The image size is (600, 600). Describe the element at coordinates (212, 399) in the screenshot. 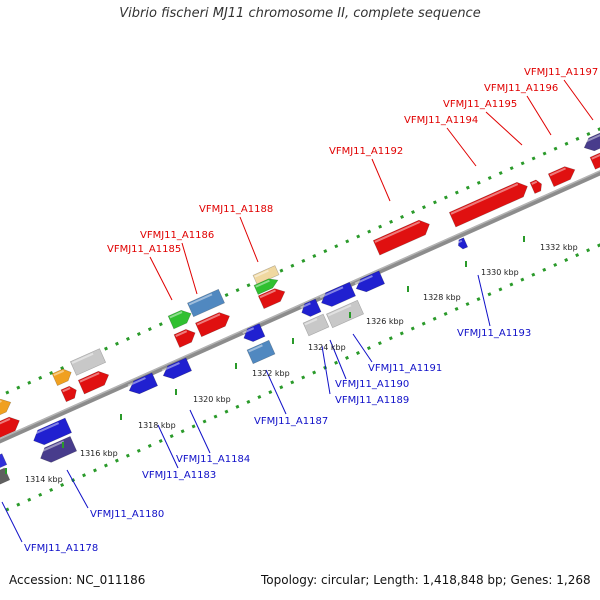

I see `tick-label: 1320 kbp` at that location.